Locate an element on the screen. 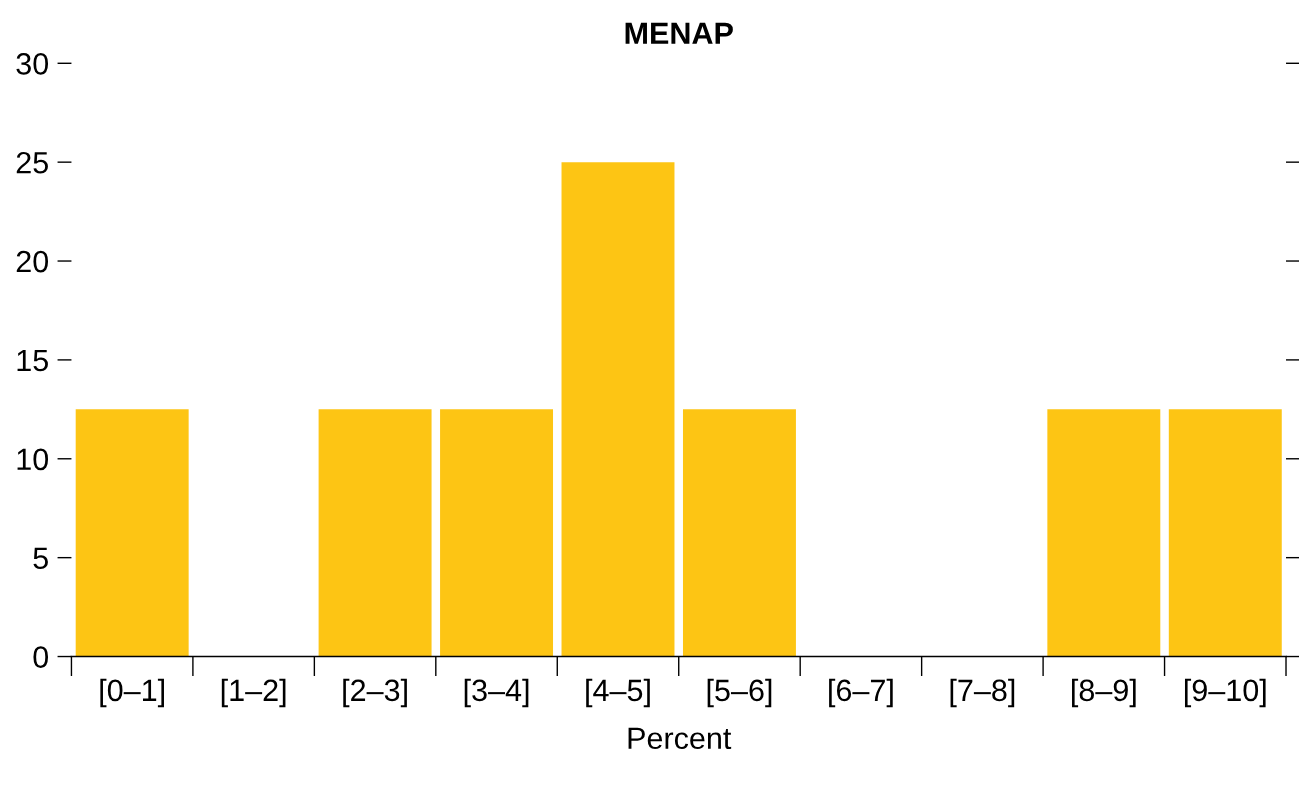  x-tick-label: [4–5] is located at coordinates (618, 693).